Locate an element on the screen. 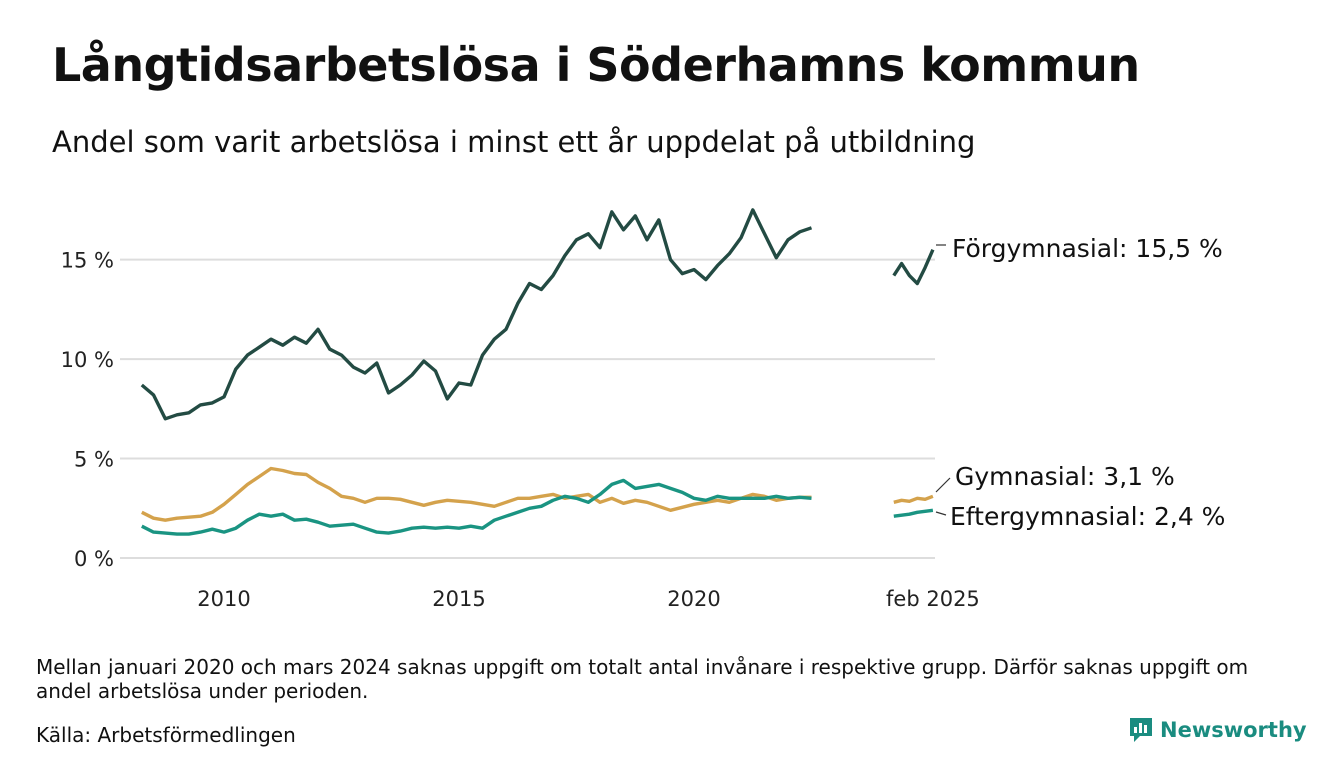  chart-title: Långtidsarbetslösa i Söderhamns kommun is located at coordinates (596, 65).